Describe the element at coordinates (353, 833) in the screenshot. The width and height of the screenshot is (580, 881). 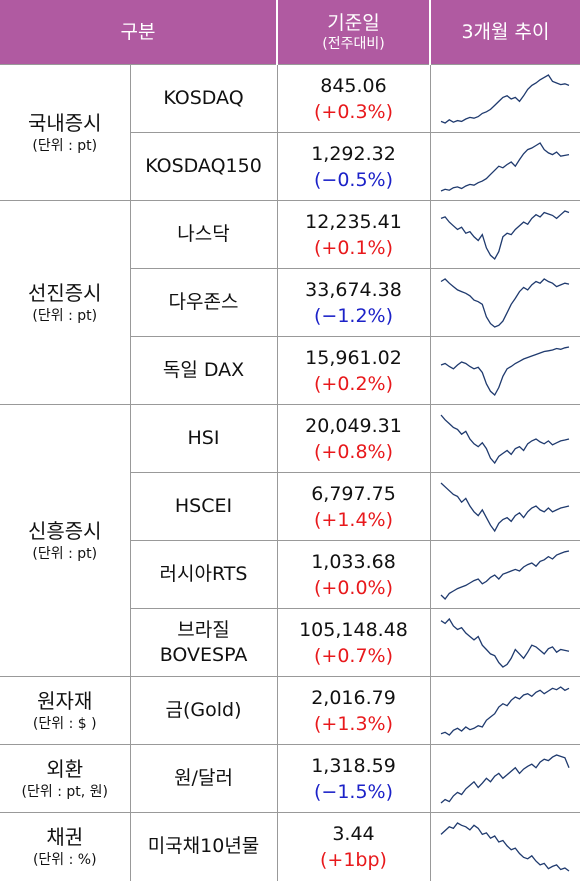
I see `index-value: 3.44` at that location.